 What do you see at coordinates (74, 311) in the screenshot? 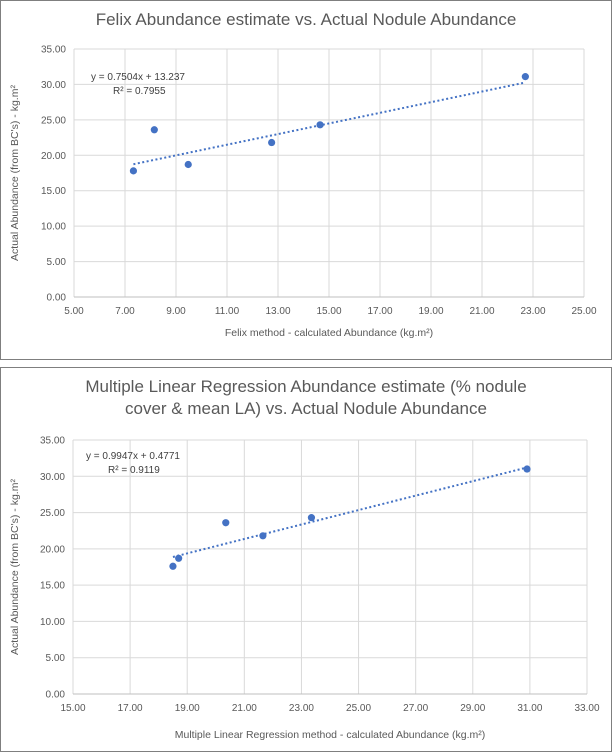
I see `x-tick-label: 5.00` at bounding box center [74, 311].